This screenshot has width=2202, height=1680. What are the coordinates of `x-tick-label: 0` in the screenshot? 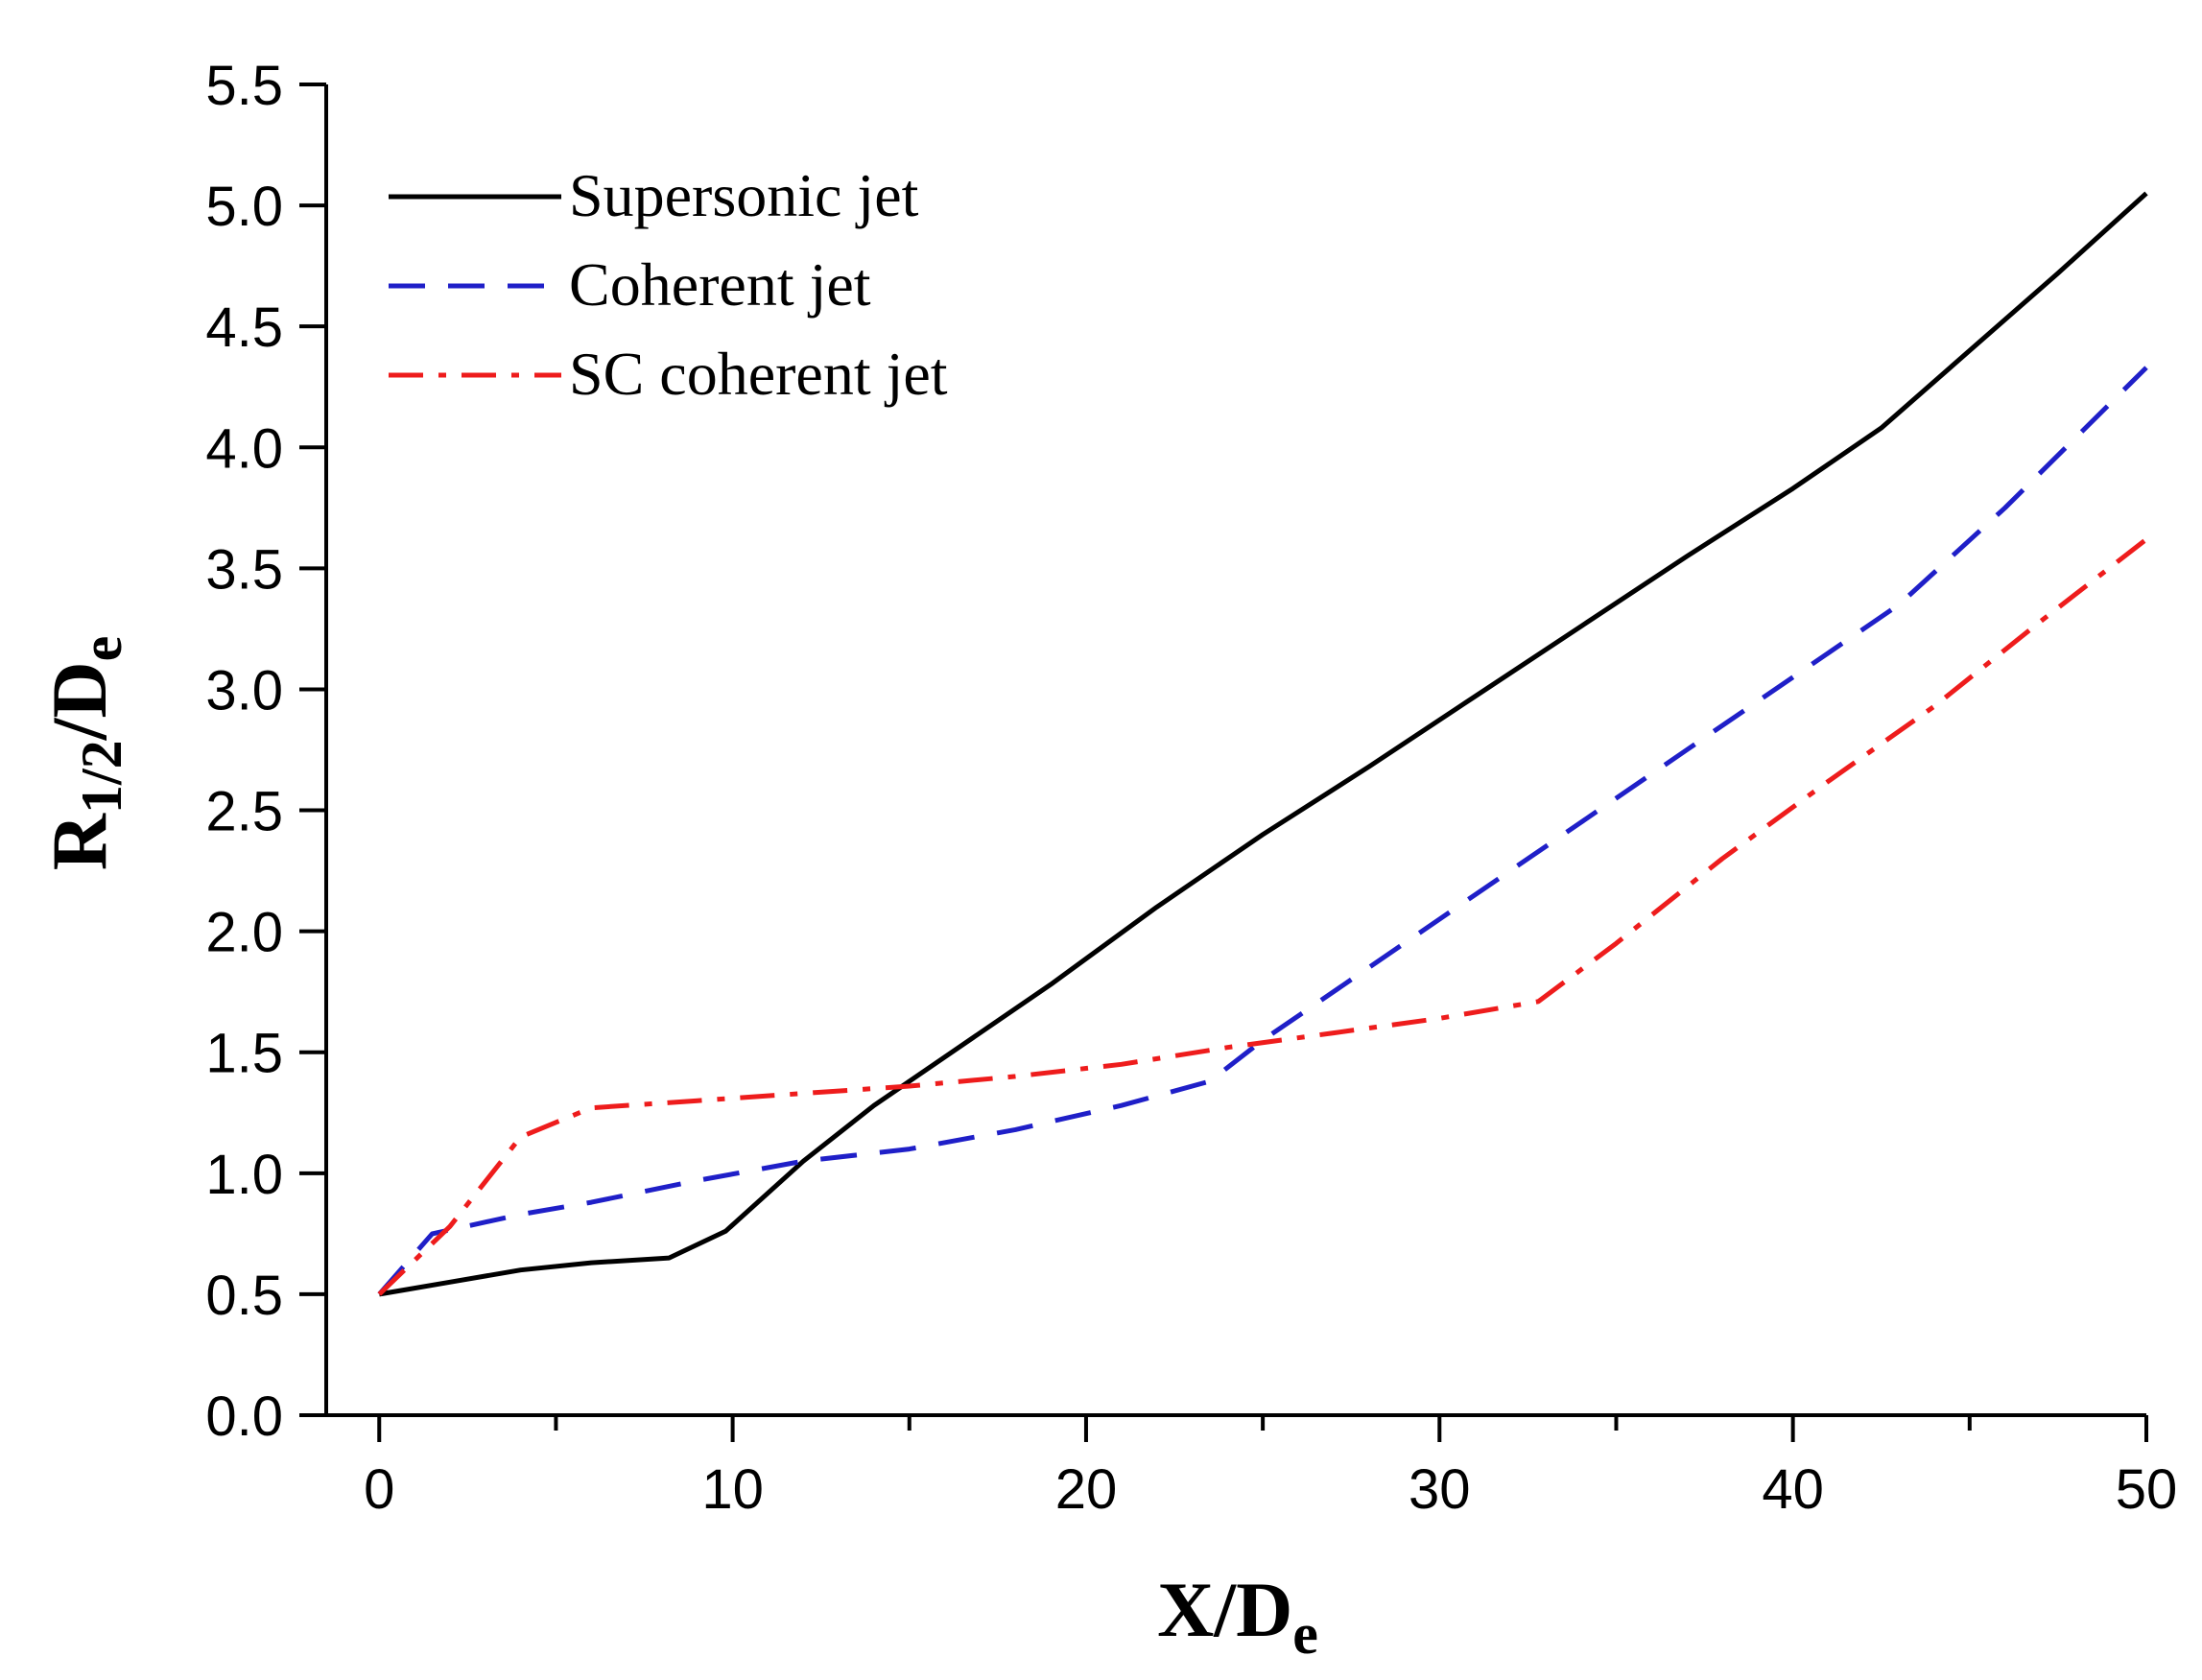 It's located at (379, 1489).